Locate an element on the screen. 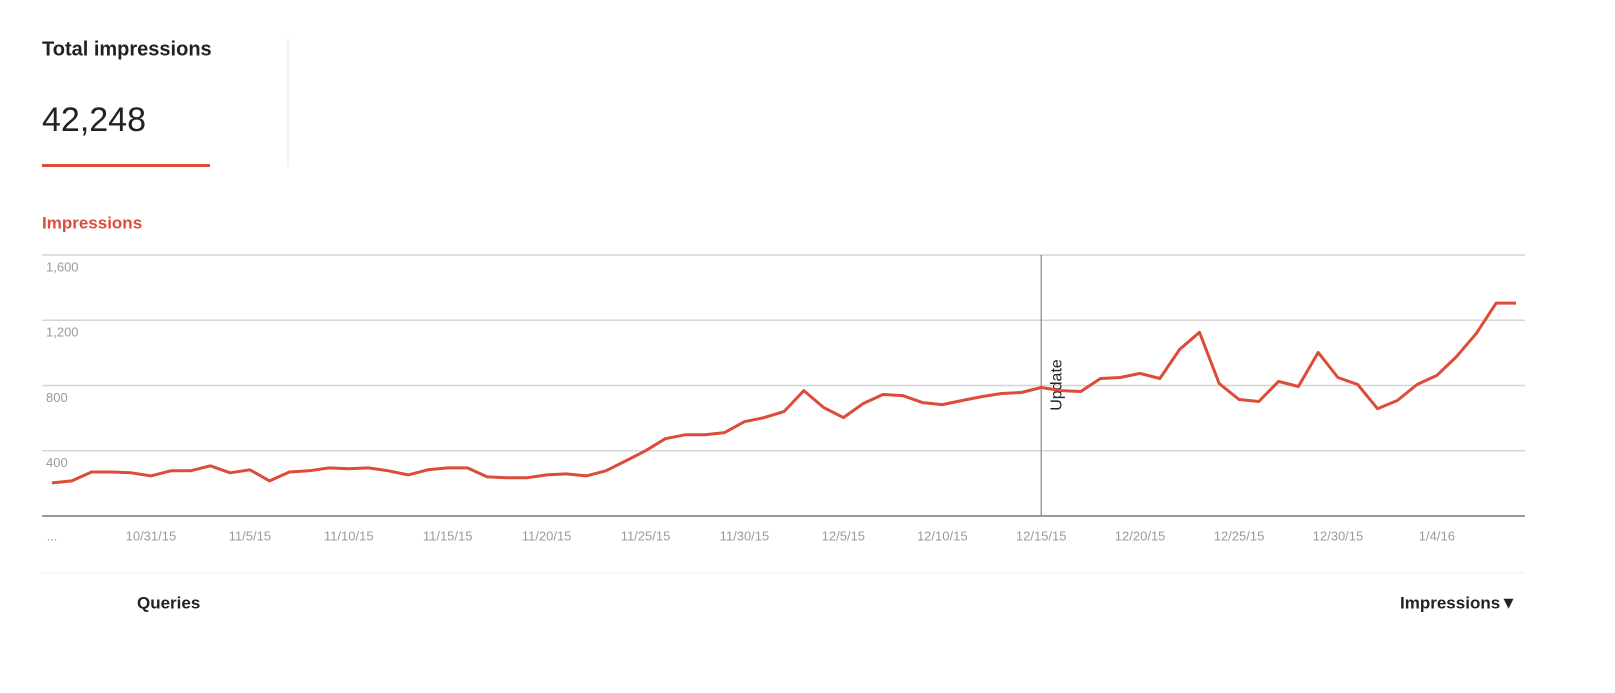  annotation-label: Update is located at coordinates (1056, 385).